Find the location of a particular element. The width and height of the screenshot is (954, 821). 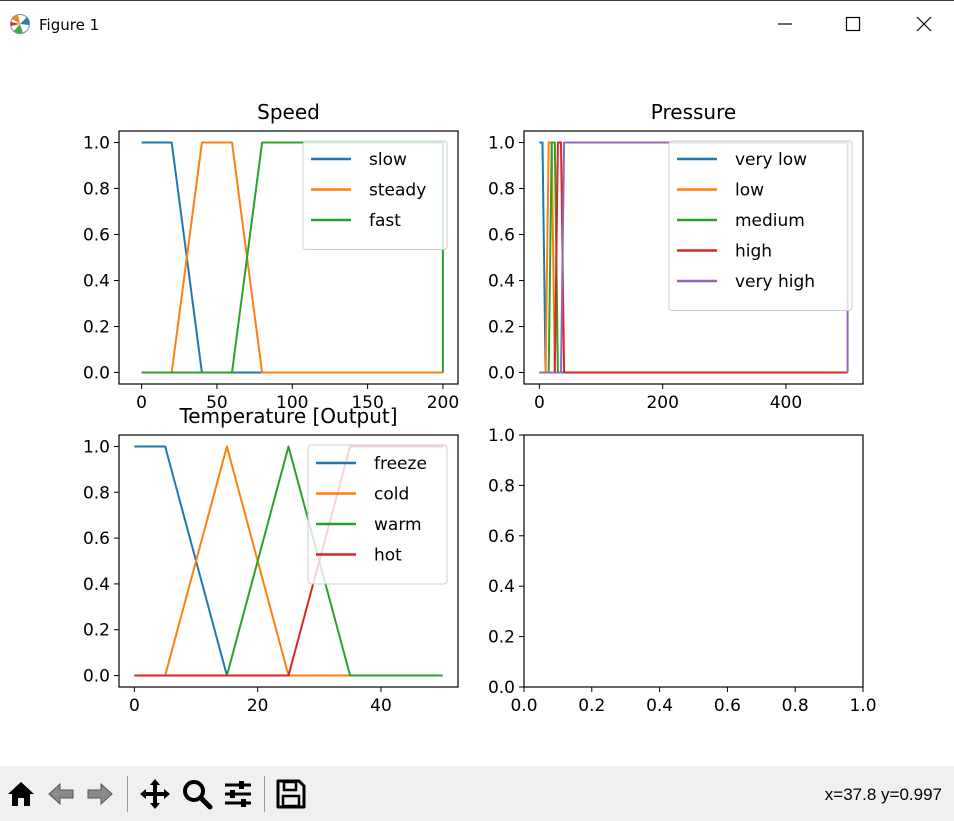

forward-arrow-icon is located at coordinates (100, 794).